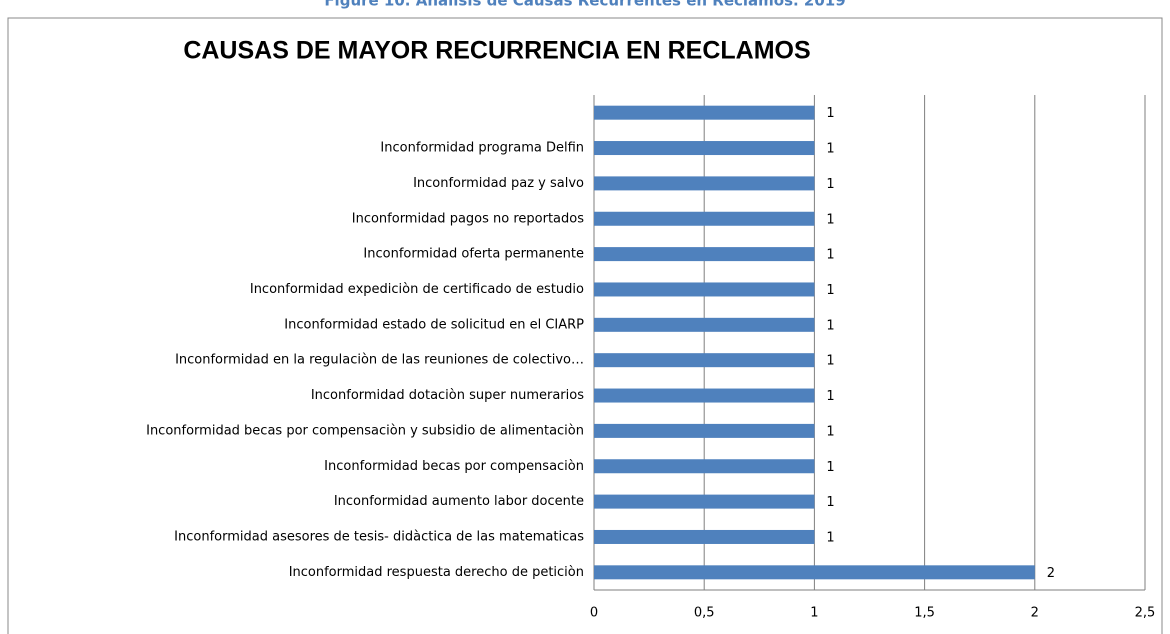  What do you see at coordinates (459, 501) in the screenshot?
I see `y-tick-label: Inconformidad aumento labor docente` at bounding box center [459, 501].